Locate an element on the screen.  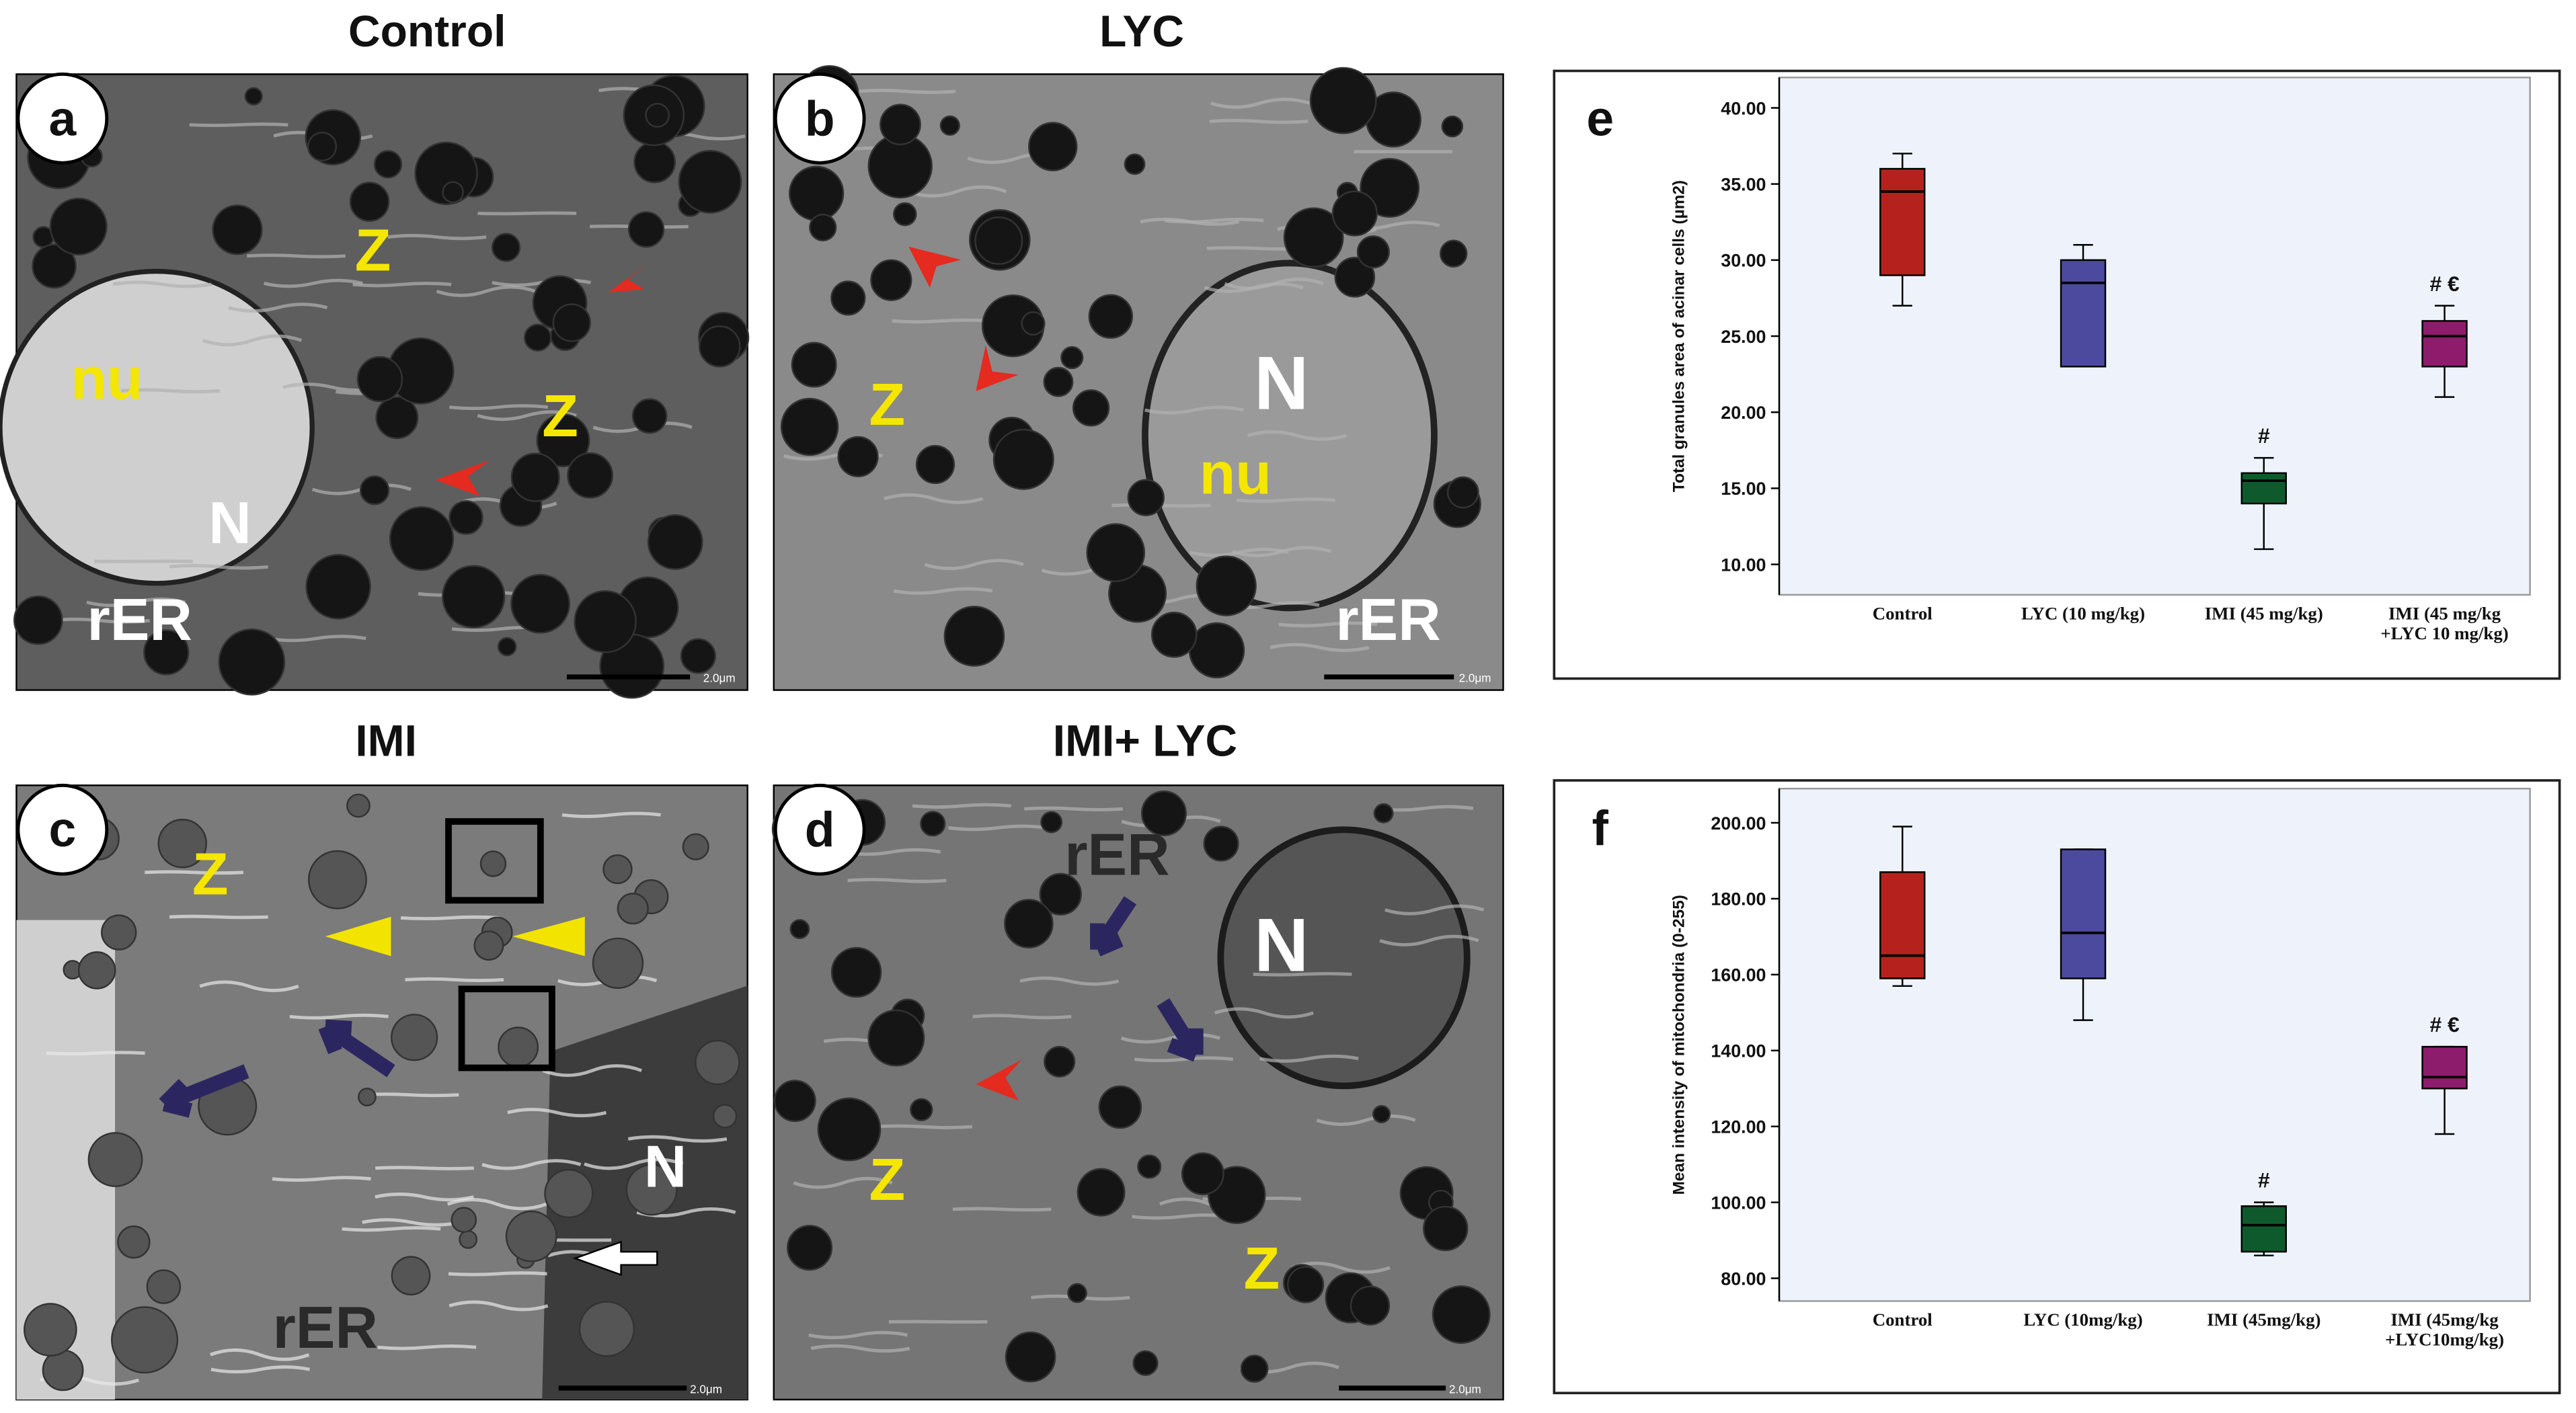
y-tick-label: 120.00 is located at coordinates (1739, 1127).